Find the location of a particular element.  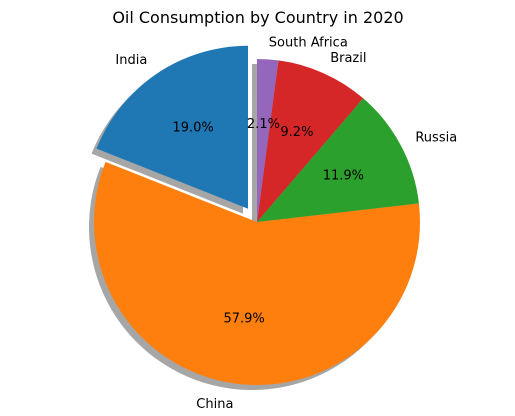

slice-percent-china: 57.9% is located at coordinates (243, 318).